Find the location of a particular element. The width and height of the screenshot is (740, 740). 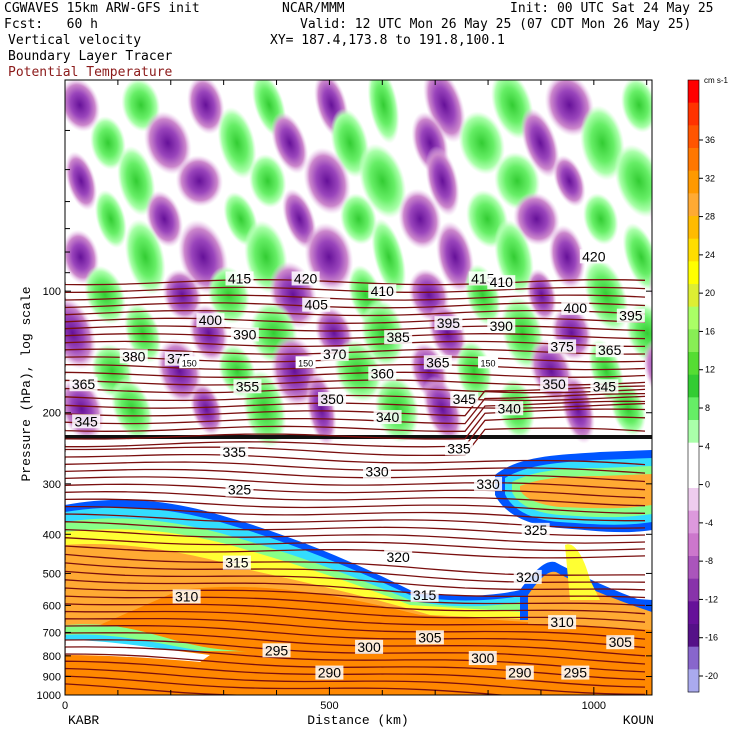

isentrope-label: 340 is located at coordinates (510, 408).